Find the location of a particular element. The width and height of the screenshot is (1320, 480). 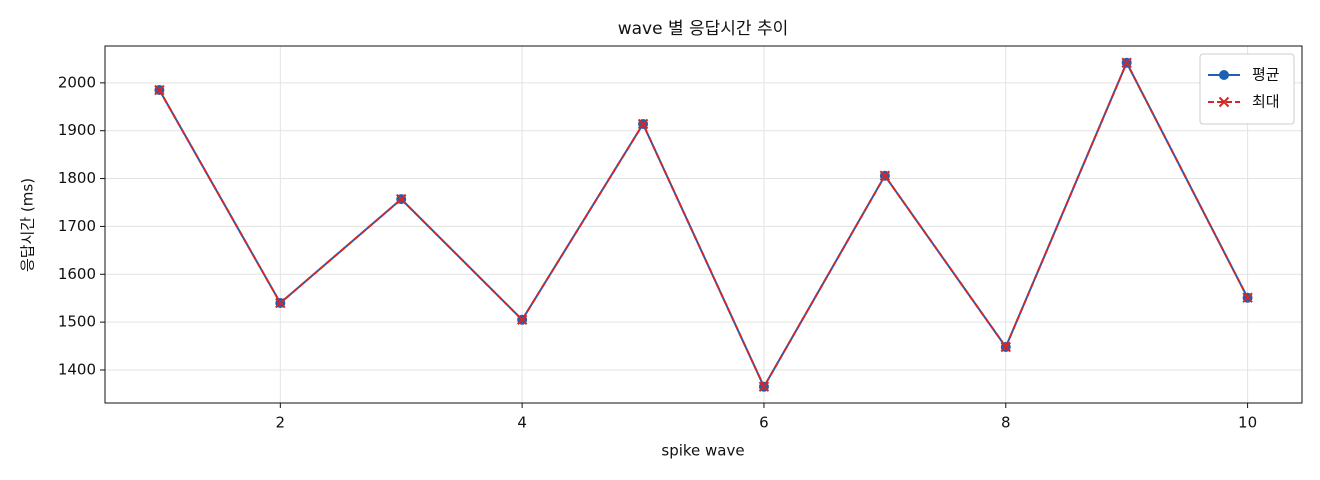

y-axis-label: 응답시간 (ms) is located at coordinates (28, 225).